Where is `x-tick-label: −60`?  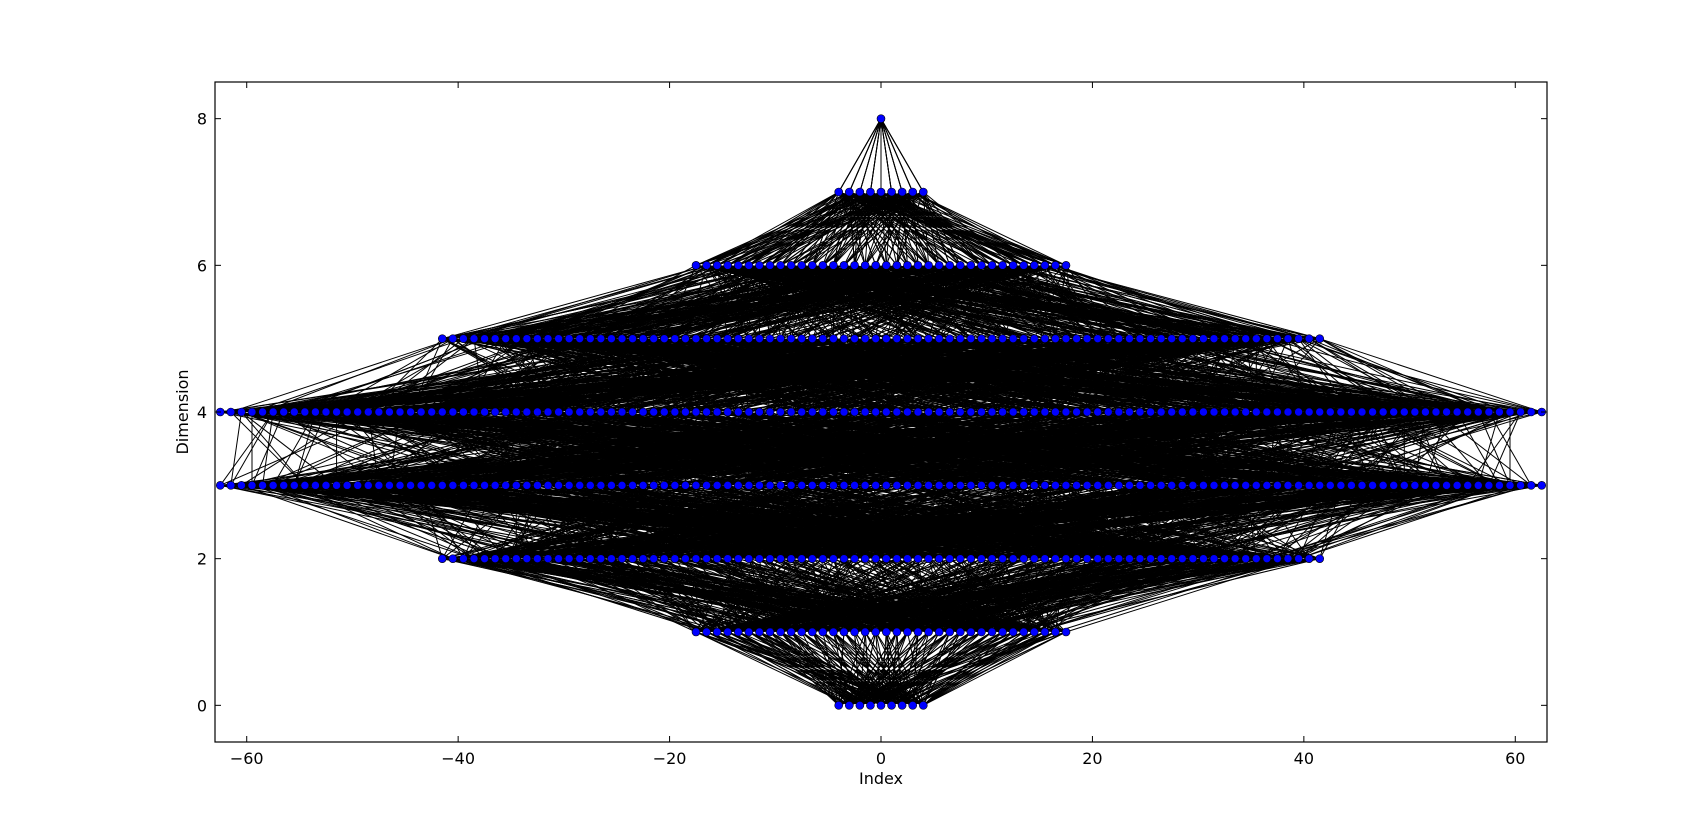
x-tick-label: −60 is located at coordinates (247, 758).